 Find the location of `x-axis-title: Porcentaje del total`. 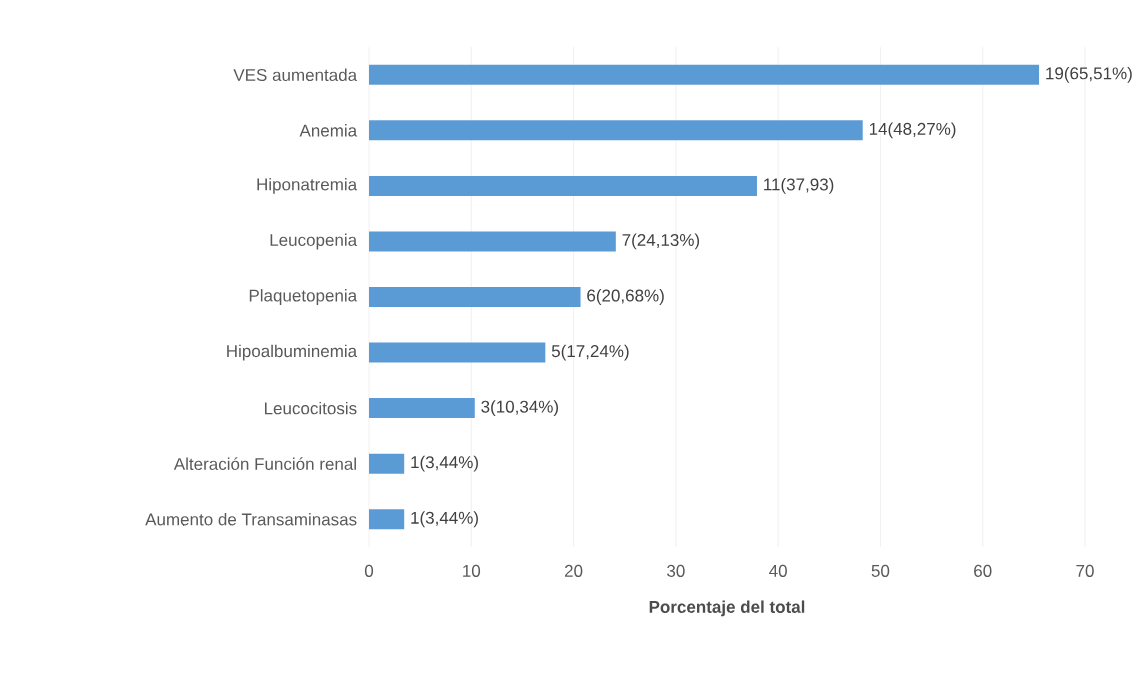

x-axis-title: Porcentaje del total is located at coordinates (727, 608).